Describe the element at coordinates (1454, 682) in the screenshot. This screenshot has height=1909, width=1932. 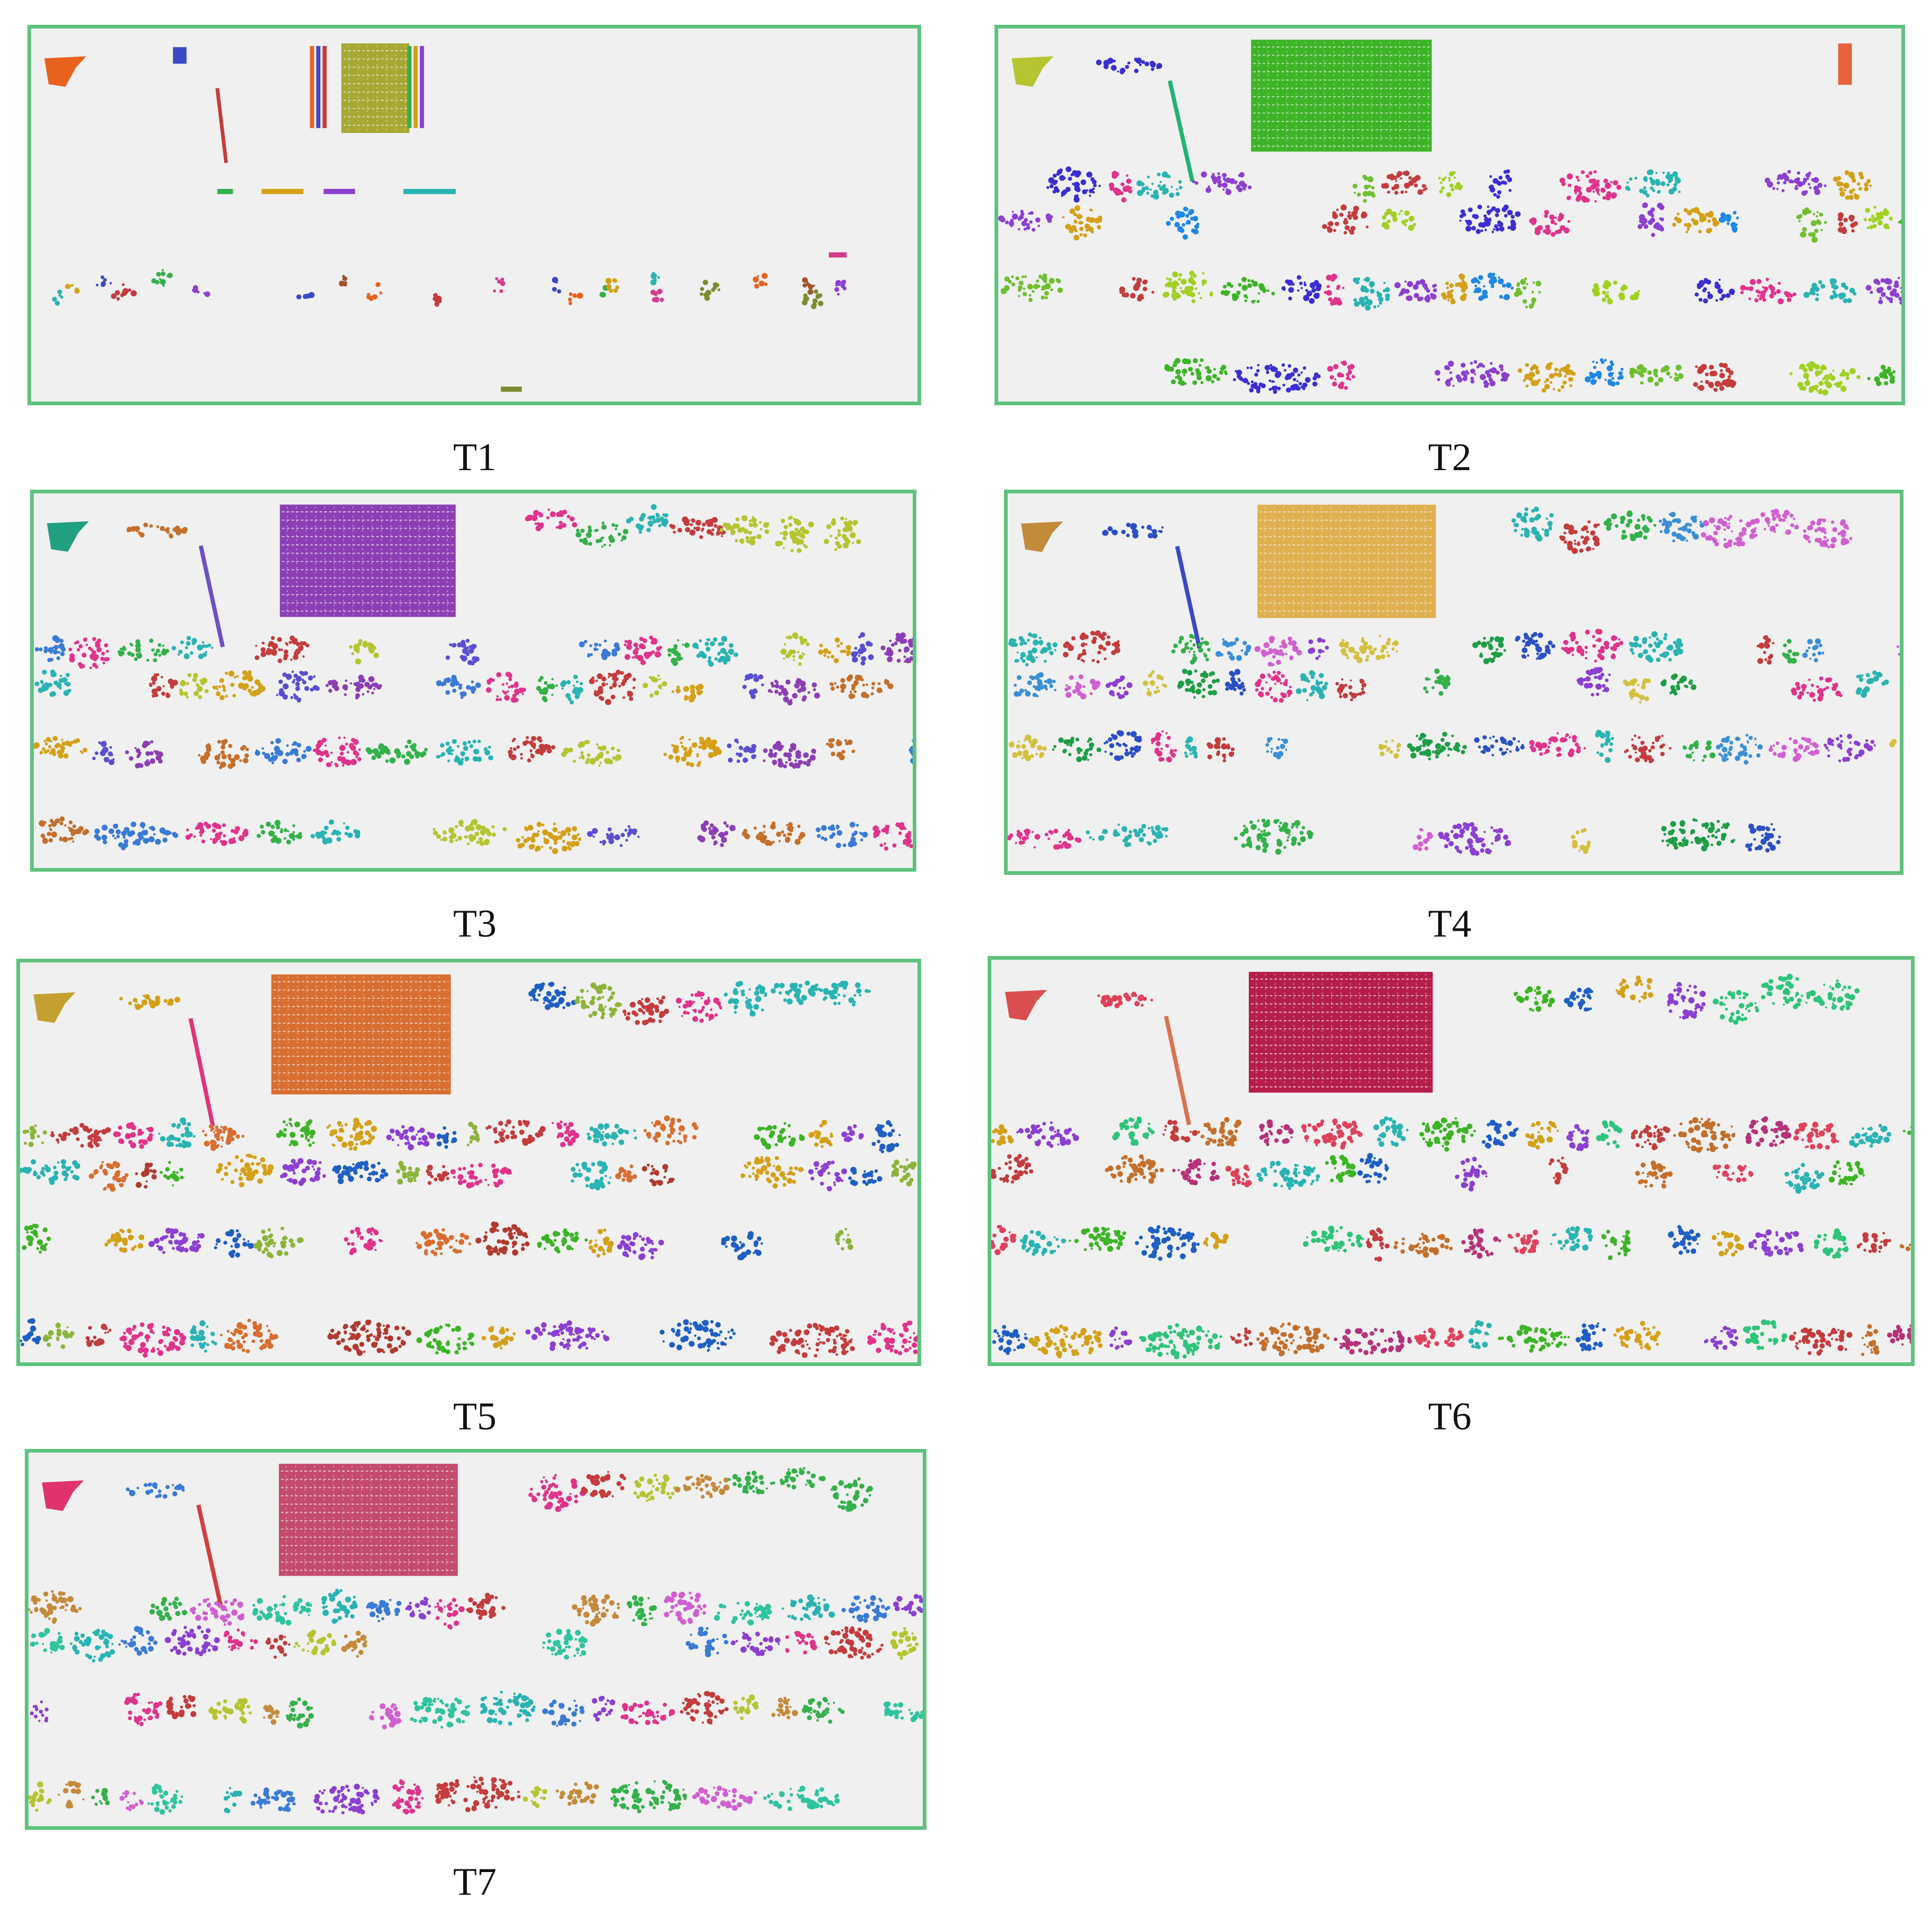
I see `panel-t4` at that location.